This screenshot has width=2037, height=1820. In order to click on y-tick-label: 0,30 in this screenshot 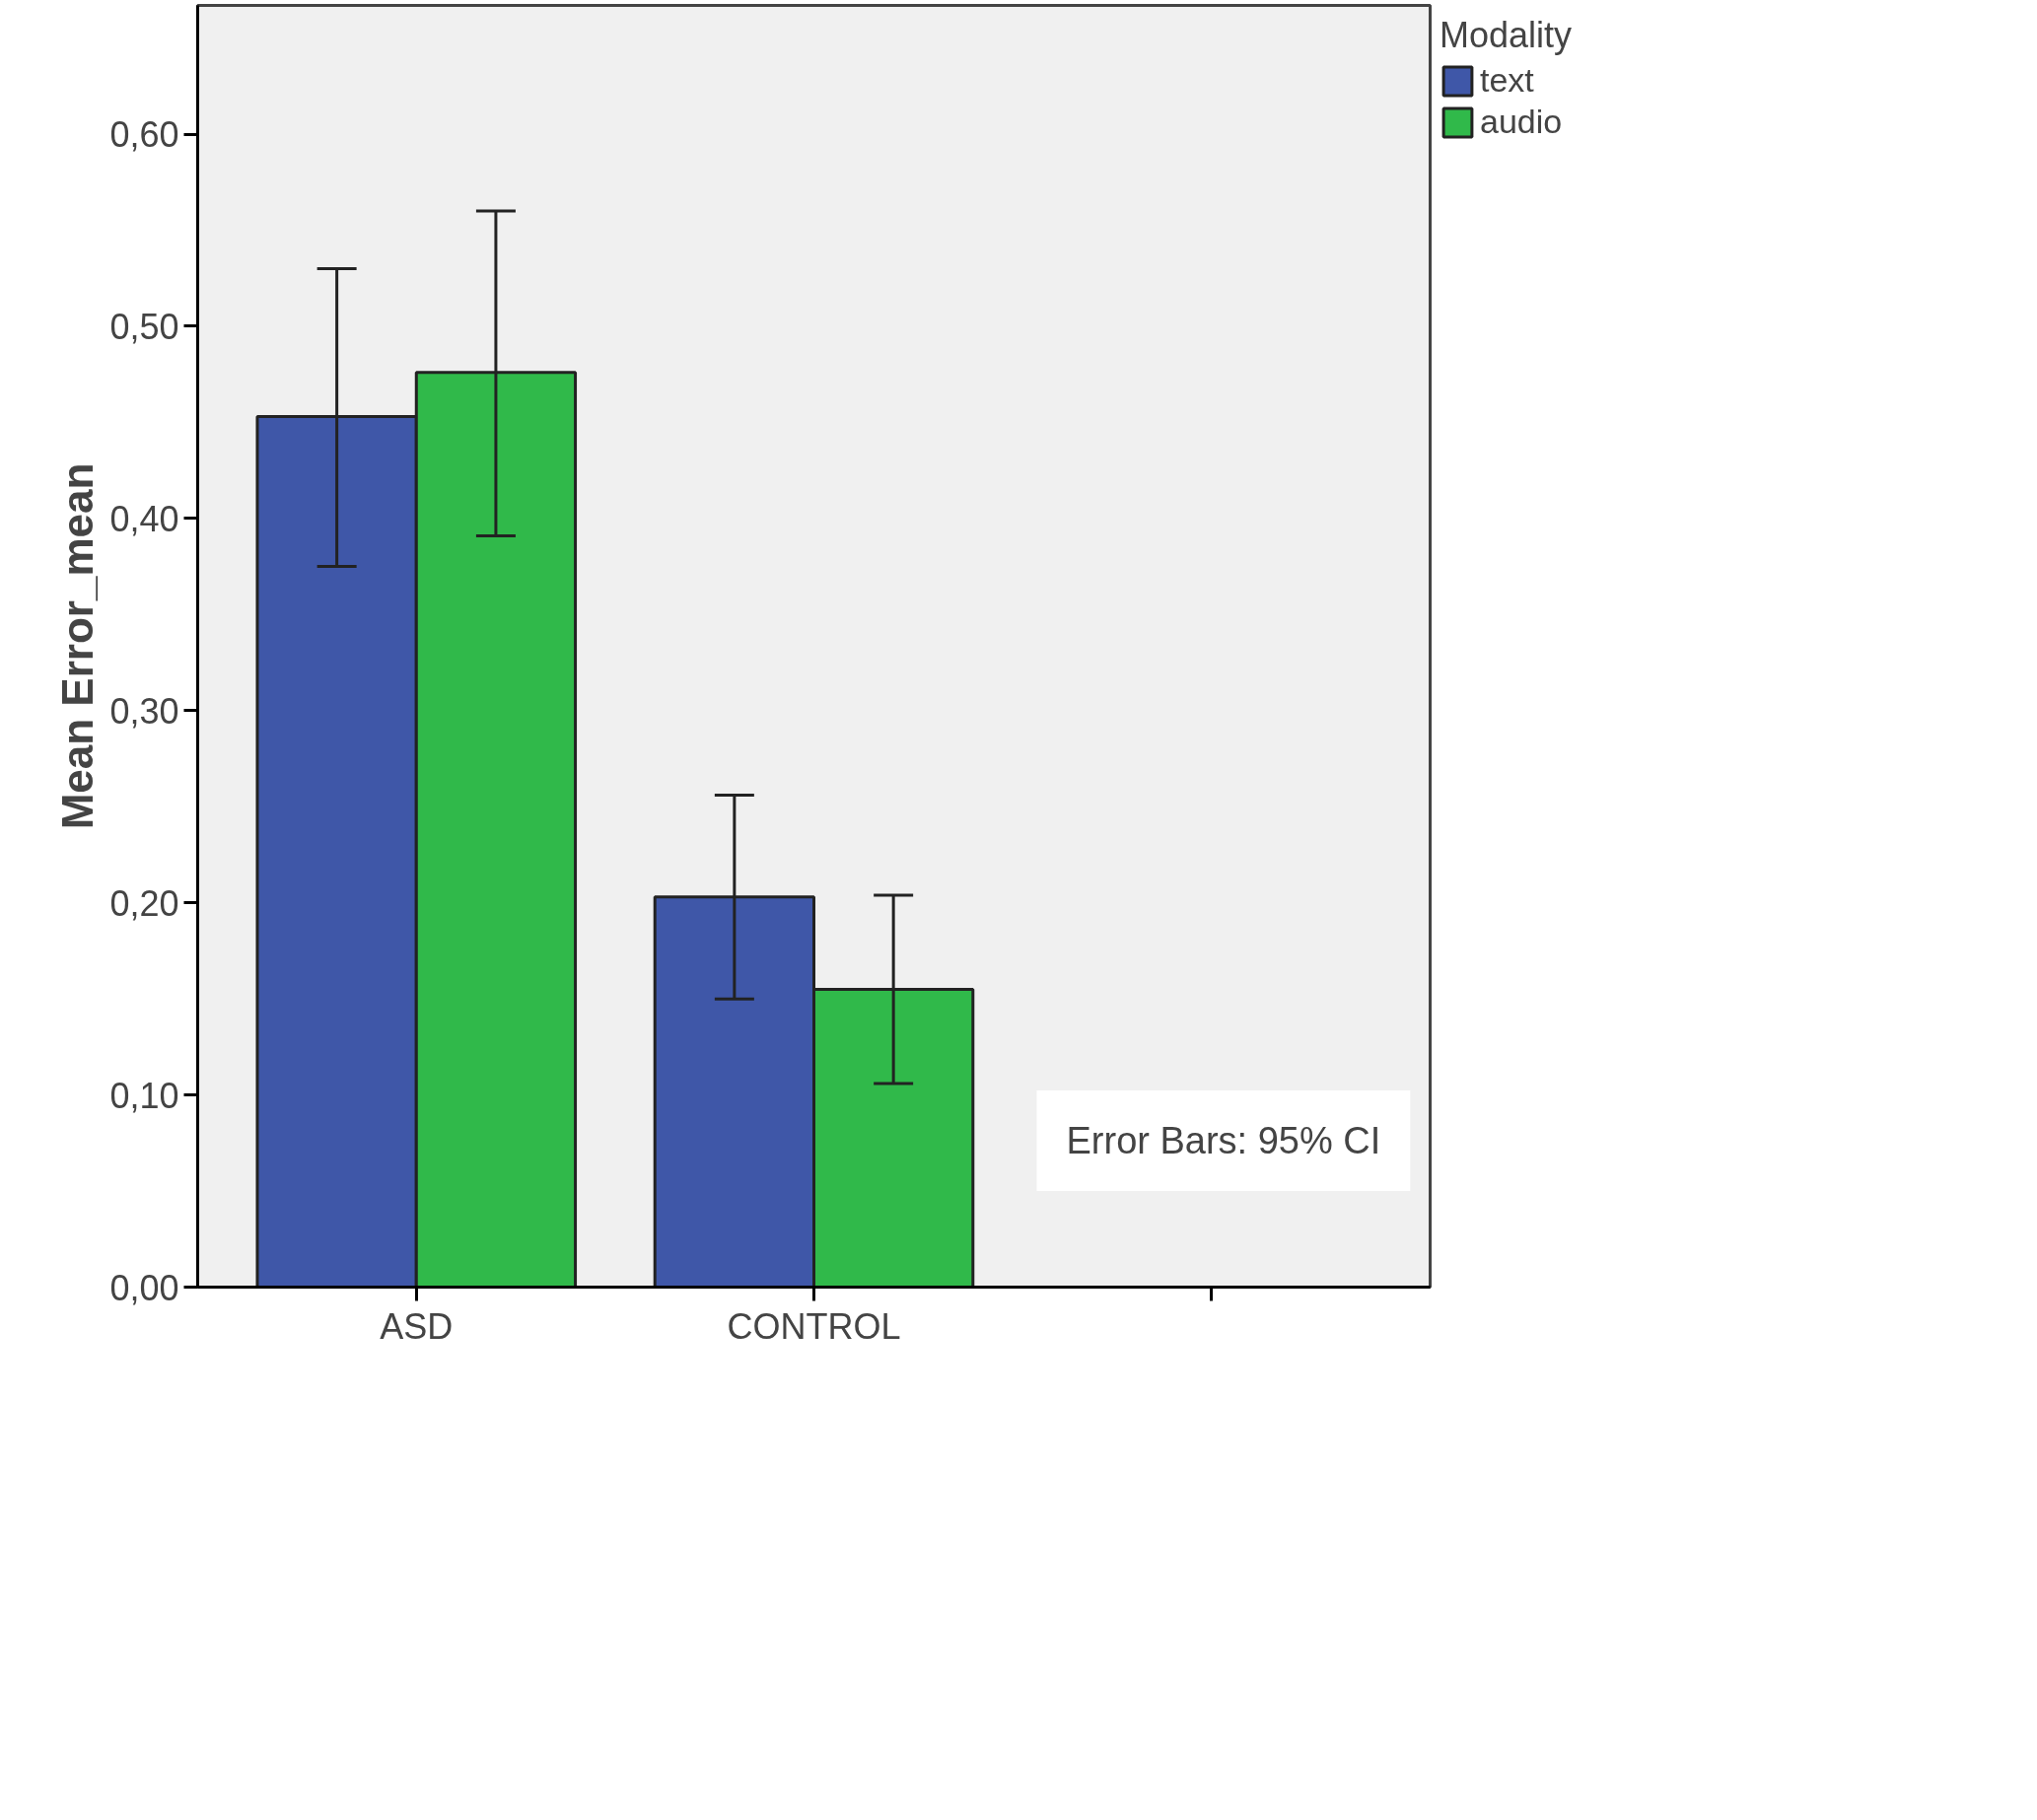, I will do `click(144, 711)`.